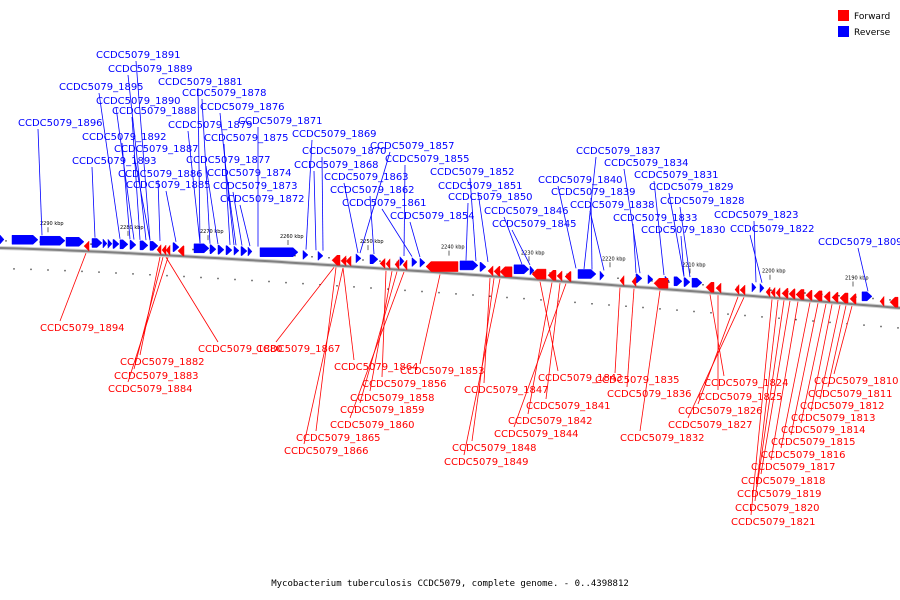 The height and width of the screenshot is (600, 900). What do you see at coordinates (338, 438) in the screenshot?
I see `forward-gene-label: CCDC5079_1865` at bounding box center [338, 438].